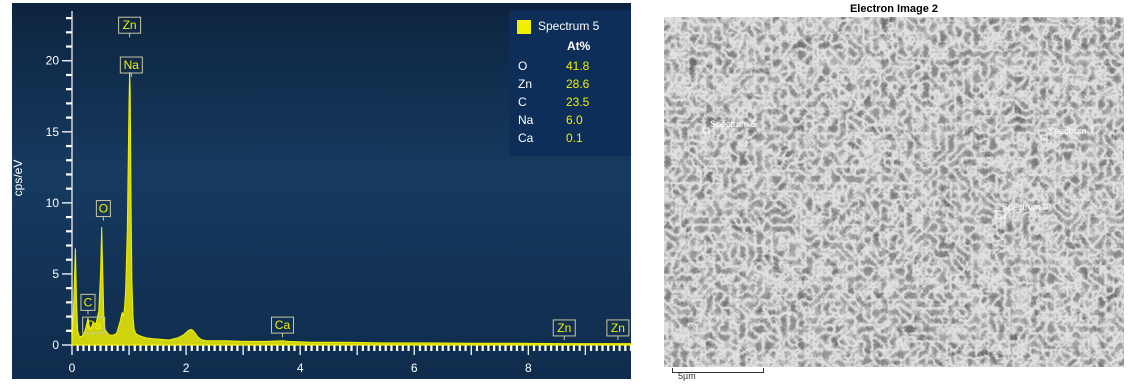 Image resolution: width=1128 pixels, height=385 pixels. I want to click on spectrum-marker-label: Spectrum 9, so click(1025, 207).